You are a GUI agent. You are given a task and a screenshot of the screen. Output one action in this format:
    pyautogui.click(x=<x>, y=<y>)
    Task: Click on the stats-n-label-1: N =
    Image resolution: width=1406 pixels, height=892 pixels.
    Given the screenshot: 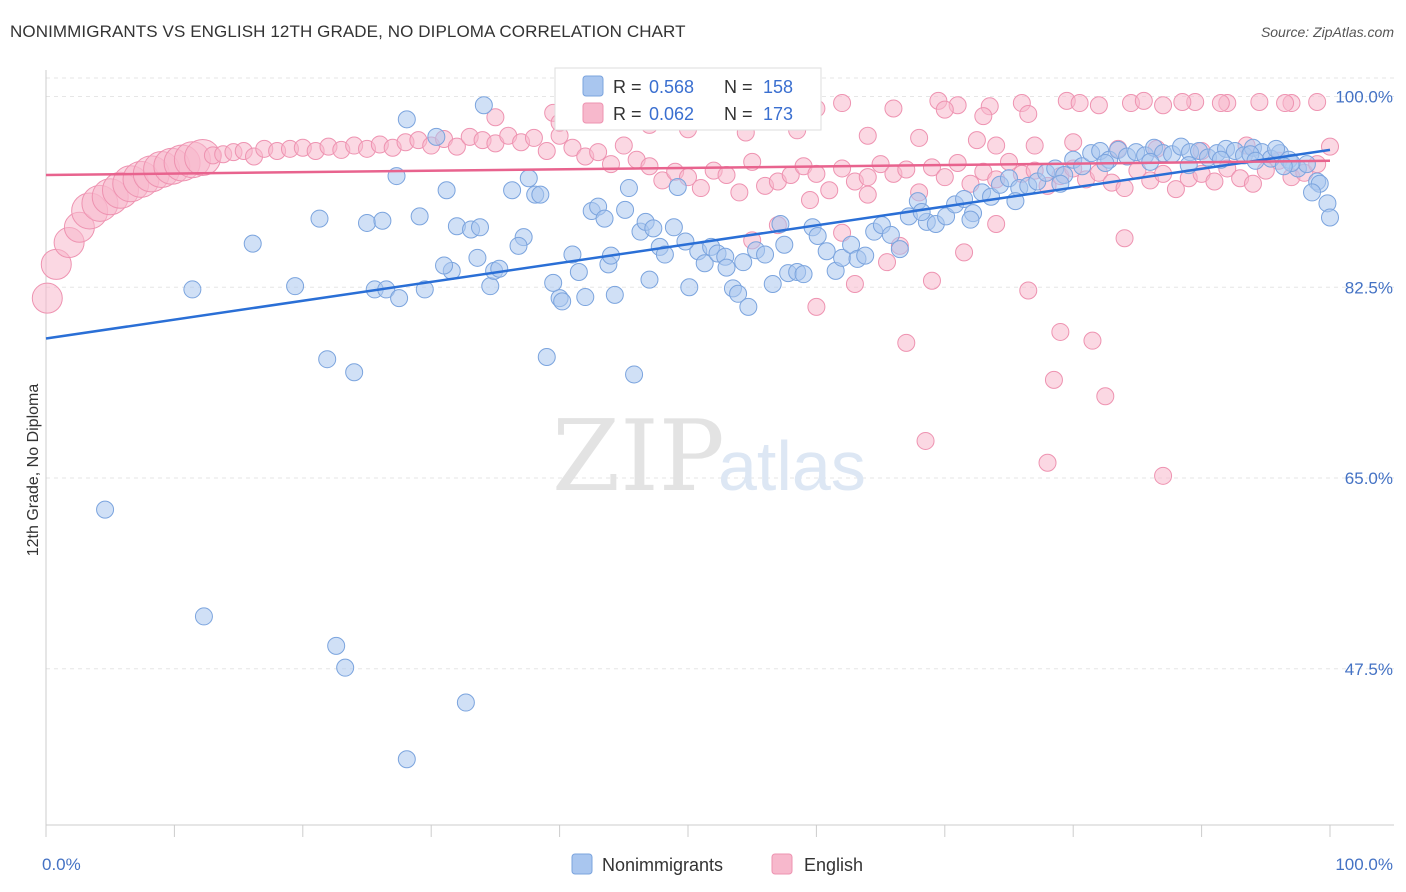 What is the action you would take?
    pyautogui.click(x=738, y=87)
    